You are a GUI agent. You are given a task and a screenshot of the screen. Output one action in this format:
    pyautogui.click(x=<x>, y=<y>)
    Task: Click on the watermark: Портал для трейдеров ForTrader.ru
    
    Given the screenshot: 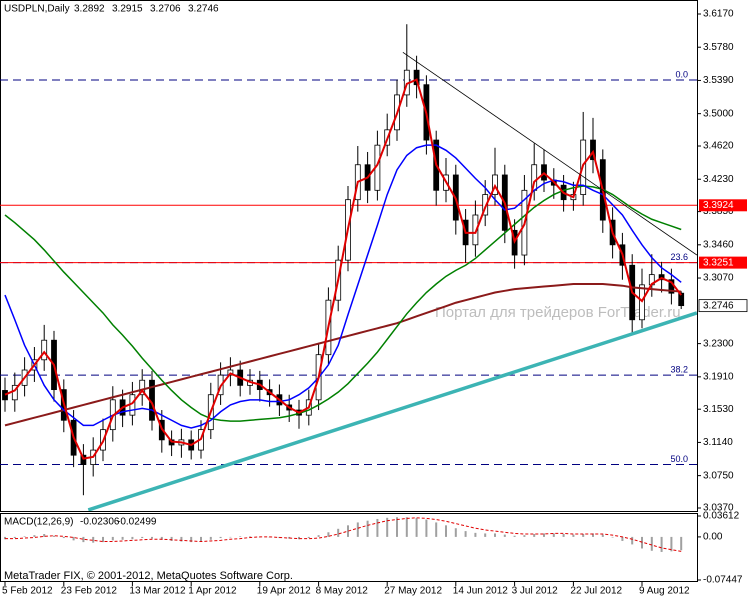 What is the action you would take?
    pyautogui.click(x=558, y=312)
    